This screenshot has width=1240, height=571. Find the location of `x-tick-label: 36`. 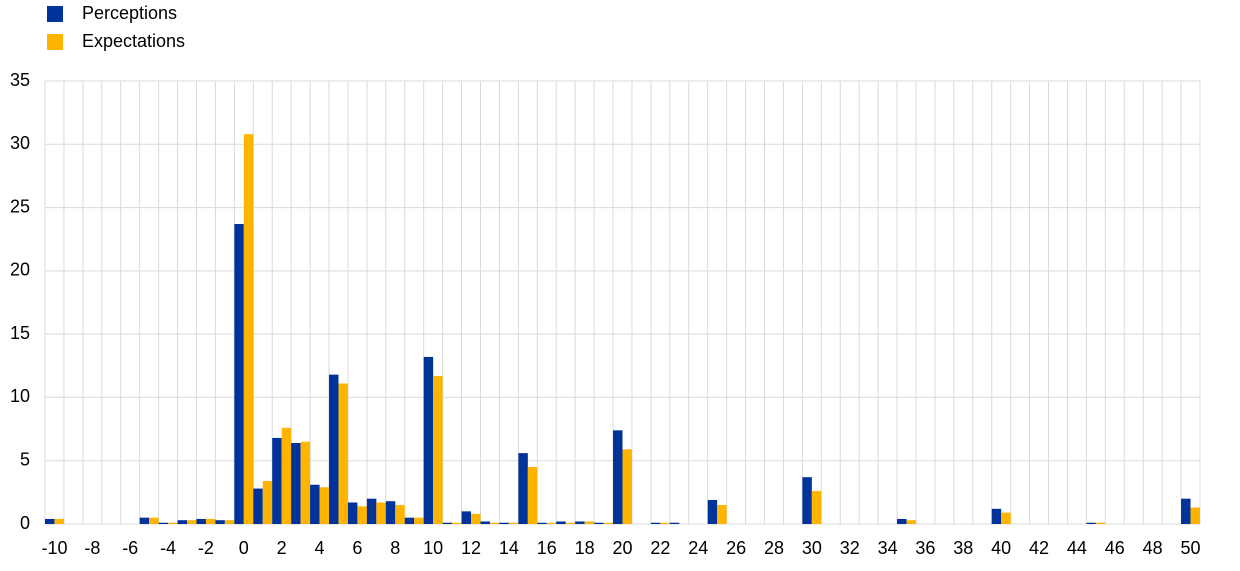

x-tick-label: 36 is located at coordinates (925, 548).